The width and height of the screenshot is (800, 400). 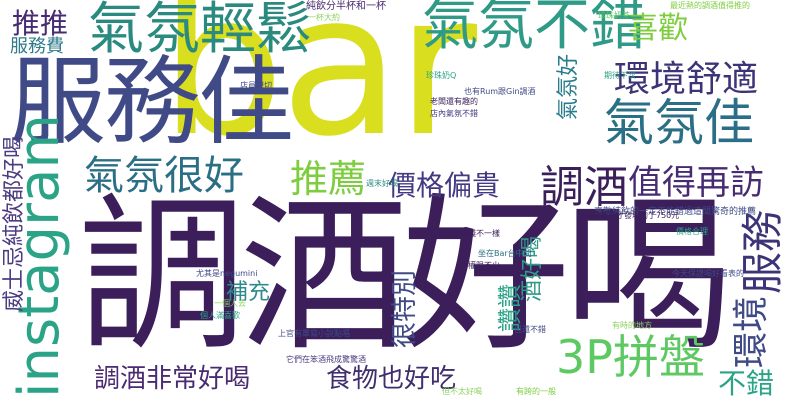 What do you see at coordinates (568, 86) in the screenshot?
I see `word-qifen-hao: 氣氛好` at bounding box center [568, 86].